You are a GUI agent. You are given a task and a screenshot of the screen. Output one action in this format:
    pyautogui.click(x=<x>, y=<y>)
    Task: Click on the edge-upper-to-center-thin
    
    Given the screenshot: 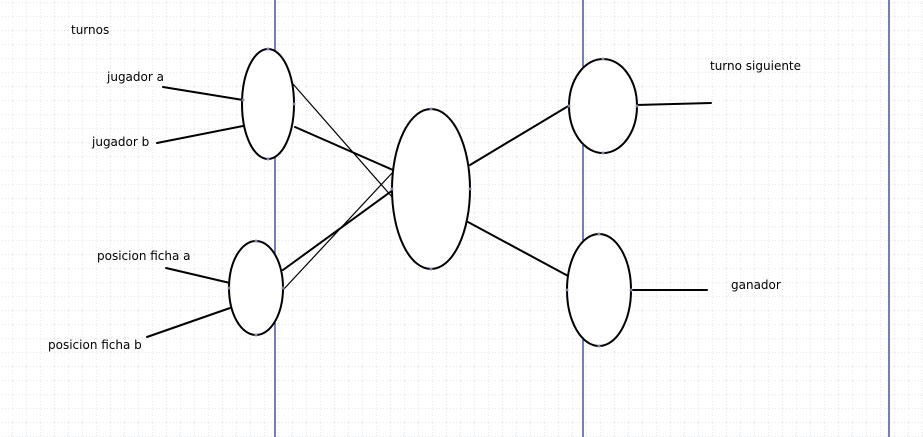 What is the action you would take?
    pyautogui.click(x=343, y=141)
    